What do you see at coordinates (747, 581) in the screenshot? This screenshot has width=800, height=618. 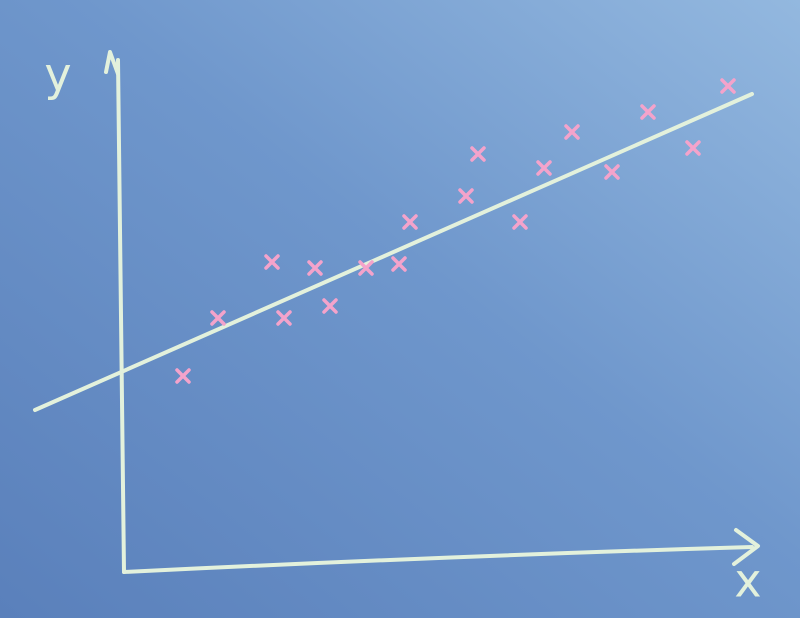 I see `x-axis-label: x` at bounding box center [747, 581].